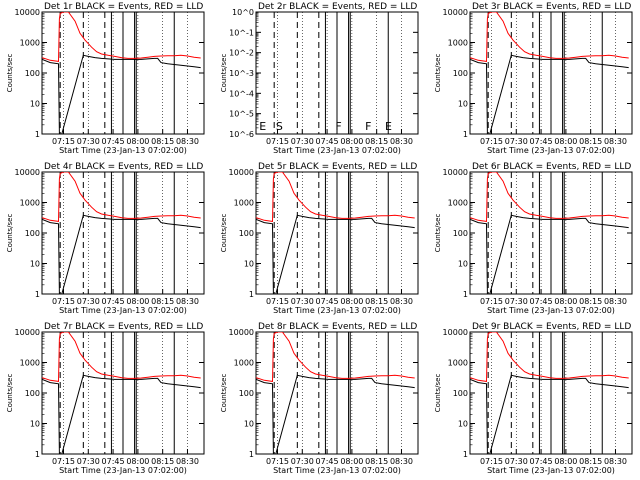  What do you see at coordinates (241, 53) in the screenshot?
I see `y-tick-label: 10^-2` at bounding box center [241, 53].